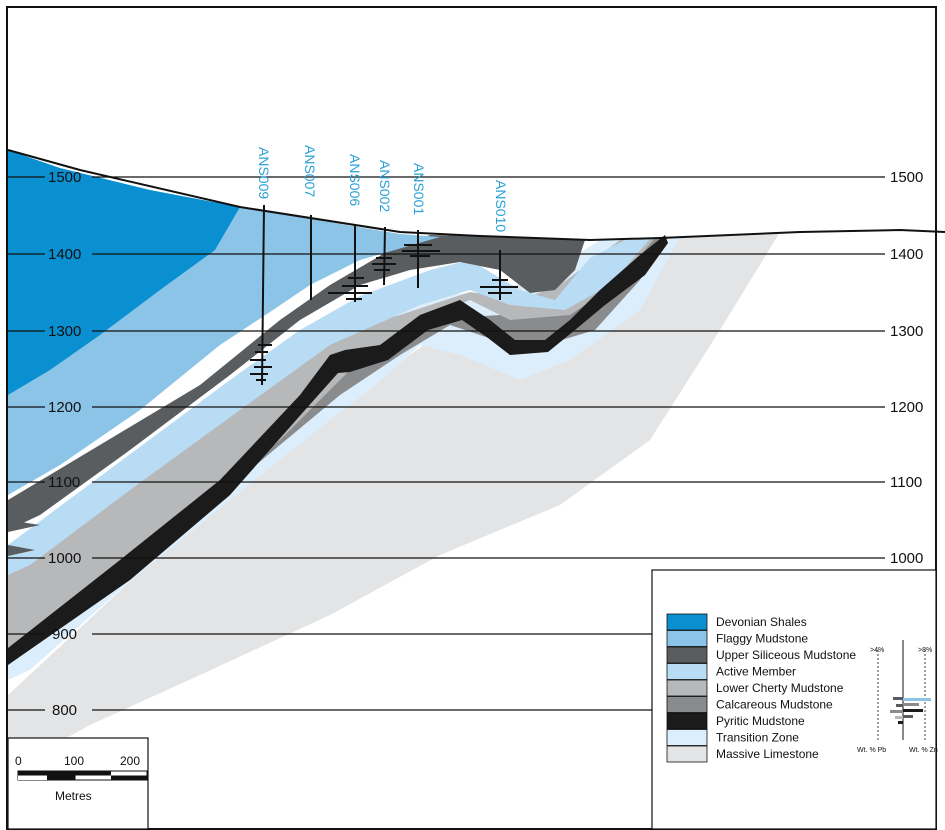 This screenshot has height=830, width=945. What do you see at coordinates (780, 688) in the screenshot?
I see `legend-label-4: Lower Cherty Mudstone` at bounding box center [780, 688].